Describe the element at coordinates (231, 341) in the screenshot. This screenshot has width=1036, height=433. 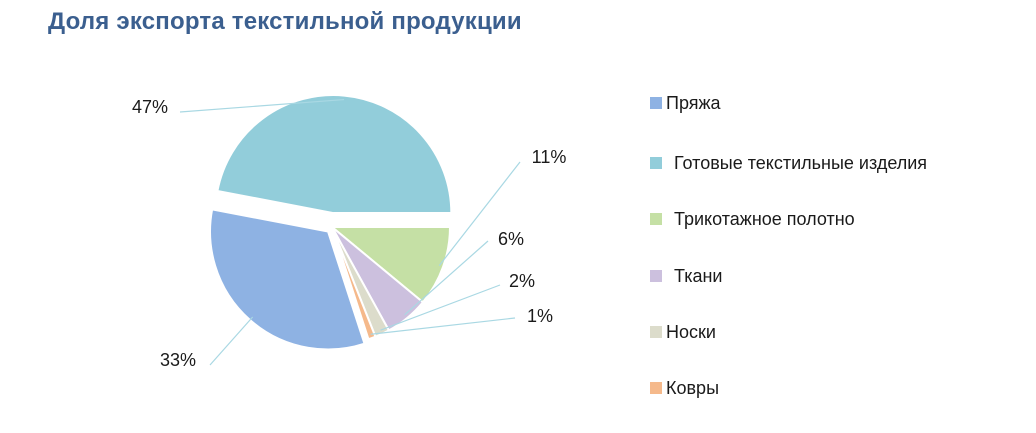
I see `leader-line-yarn` at that location.